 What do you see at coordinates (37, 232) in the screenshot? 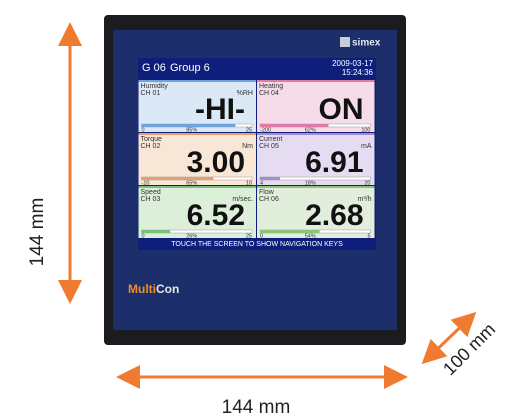
I see `height-label: 144 mm` at bounding box center [37, 232].